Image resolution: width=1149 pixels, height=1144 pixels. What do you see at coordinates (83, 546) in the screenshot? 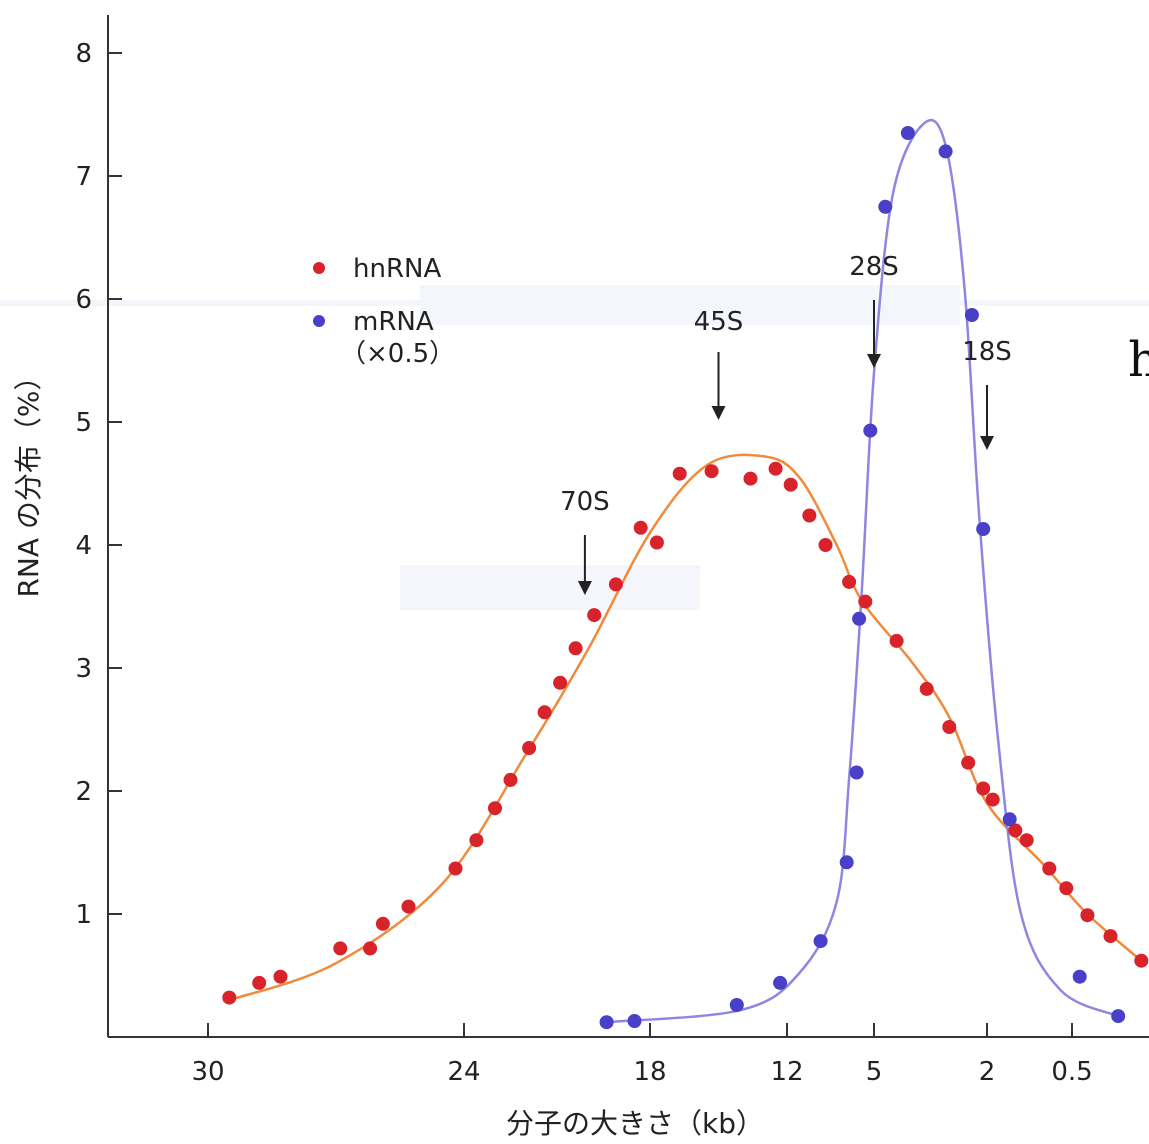
I see `y-tick-label-4: 4` at bounding box center [83, 546].